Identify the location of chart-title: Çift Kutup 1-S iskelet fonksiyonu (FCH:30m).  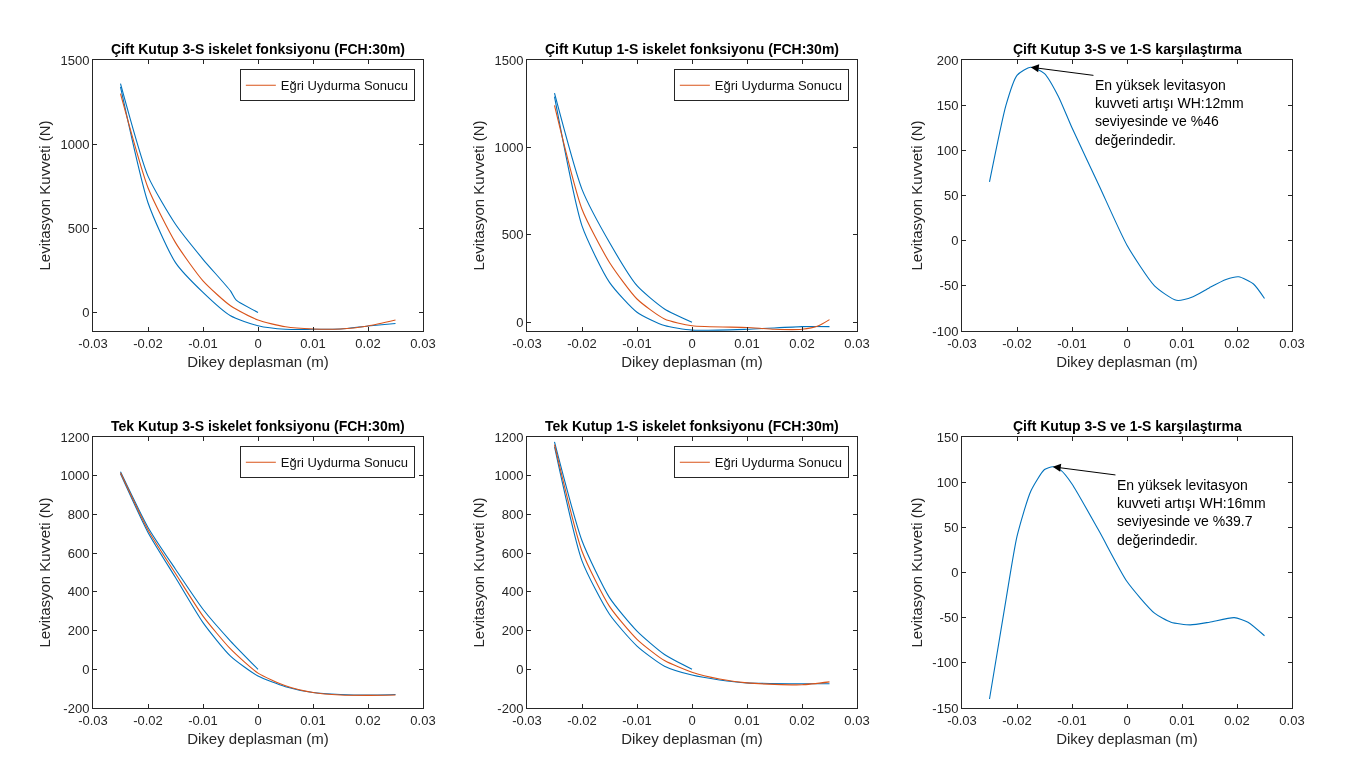
(692, 49).